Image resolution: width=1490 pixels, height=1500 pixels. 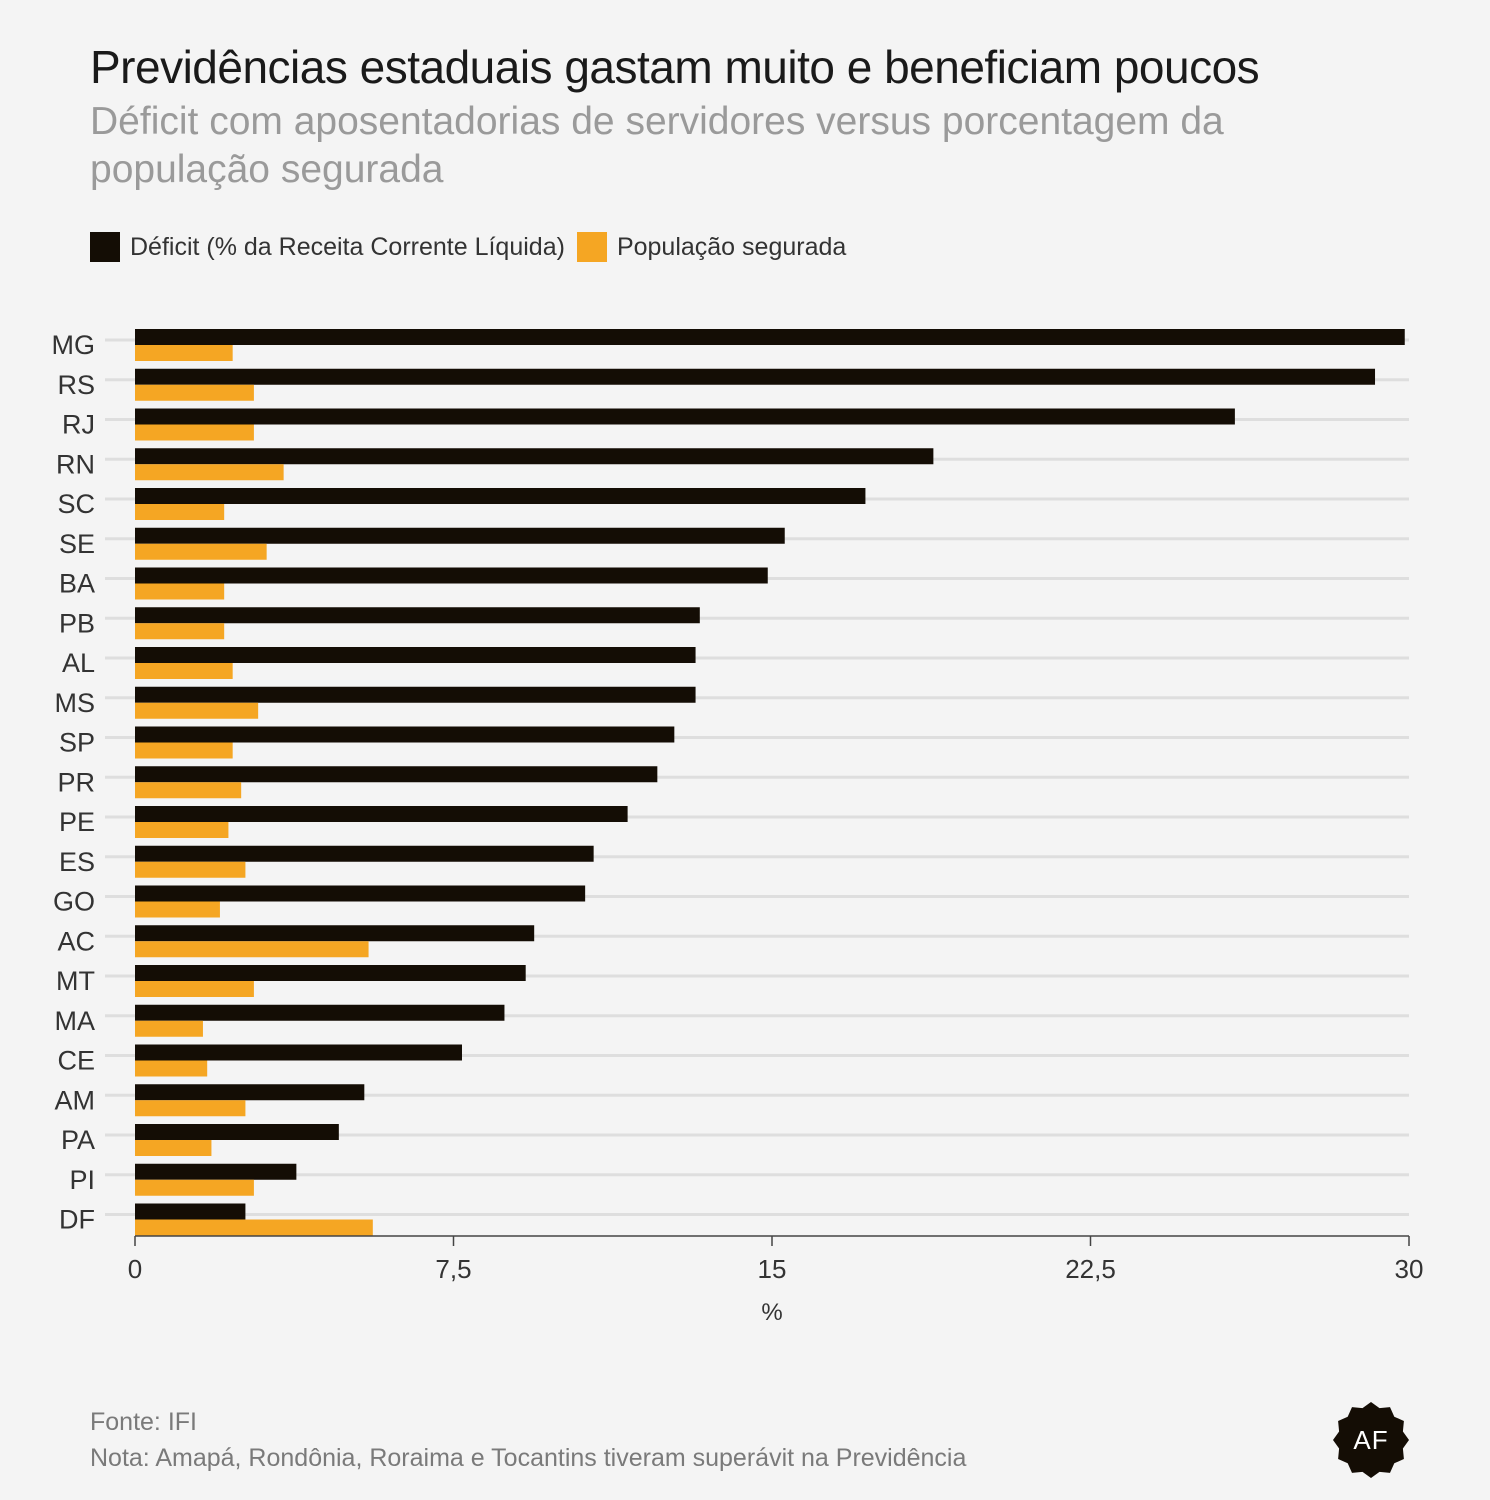 What do you see at coordinates (190, 869) in the screenshot?
I see `bar-populacao-ES` at bounding box center [190, 869].